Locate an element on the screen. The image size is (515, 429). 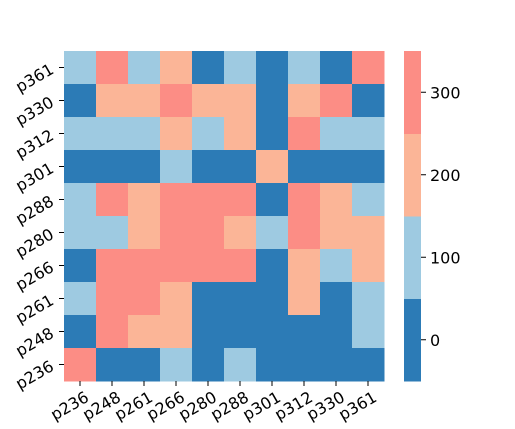
heatmap-cell-p261-p288 is located at coordinates (240, 299).